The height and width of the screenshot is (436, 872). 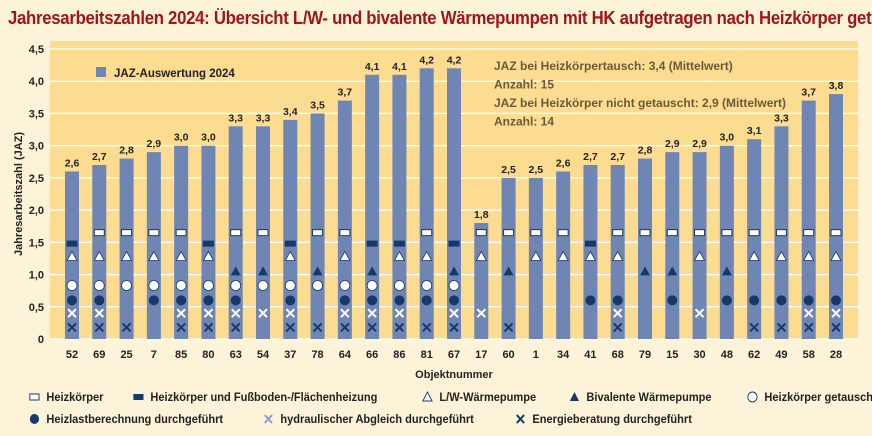 I want to click on x-tick-label: 66, so click(x=372, y=355).